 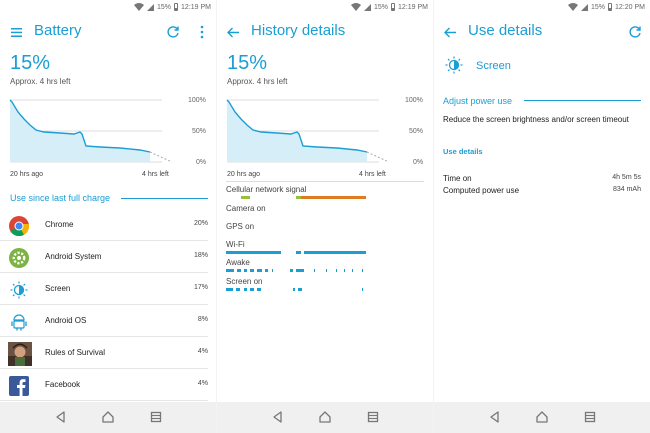 What do you see at coordinates (66, 320) in the screenshot?
I see `app-name: Android OS` at bounding box center [66, 320].